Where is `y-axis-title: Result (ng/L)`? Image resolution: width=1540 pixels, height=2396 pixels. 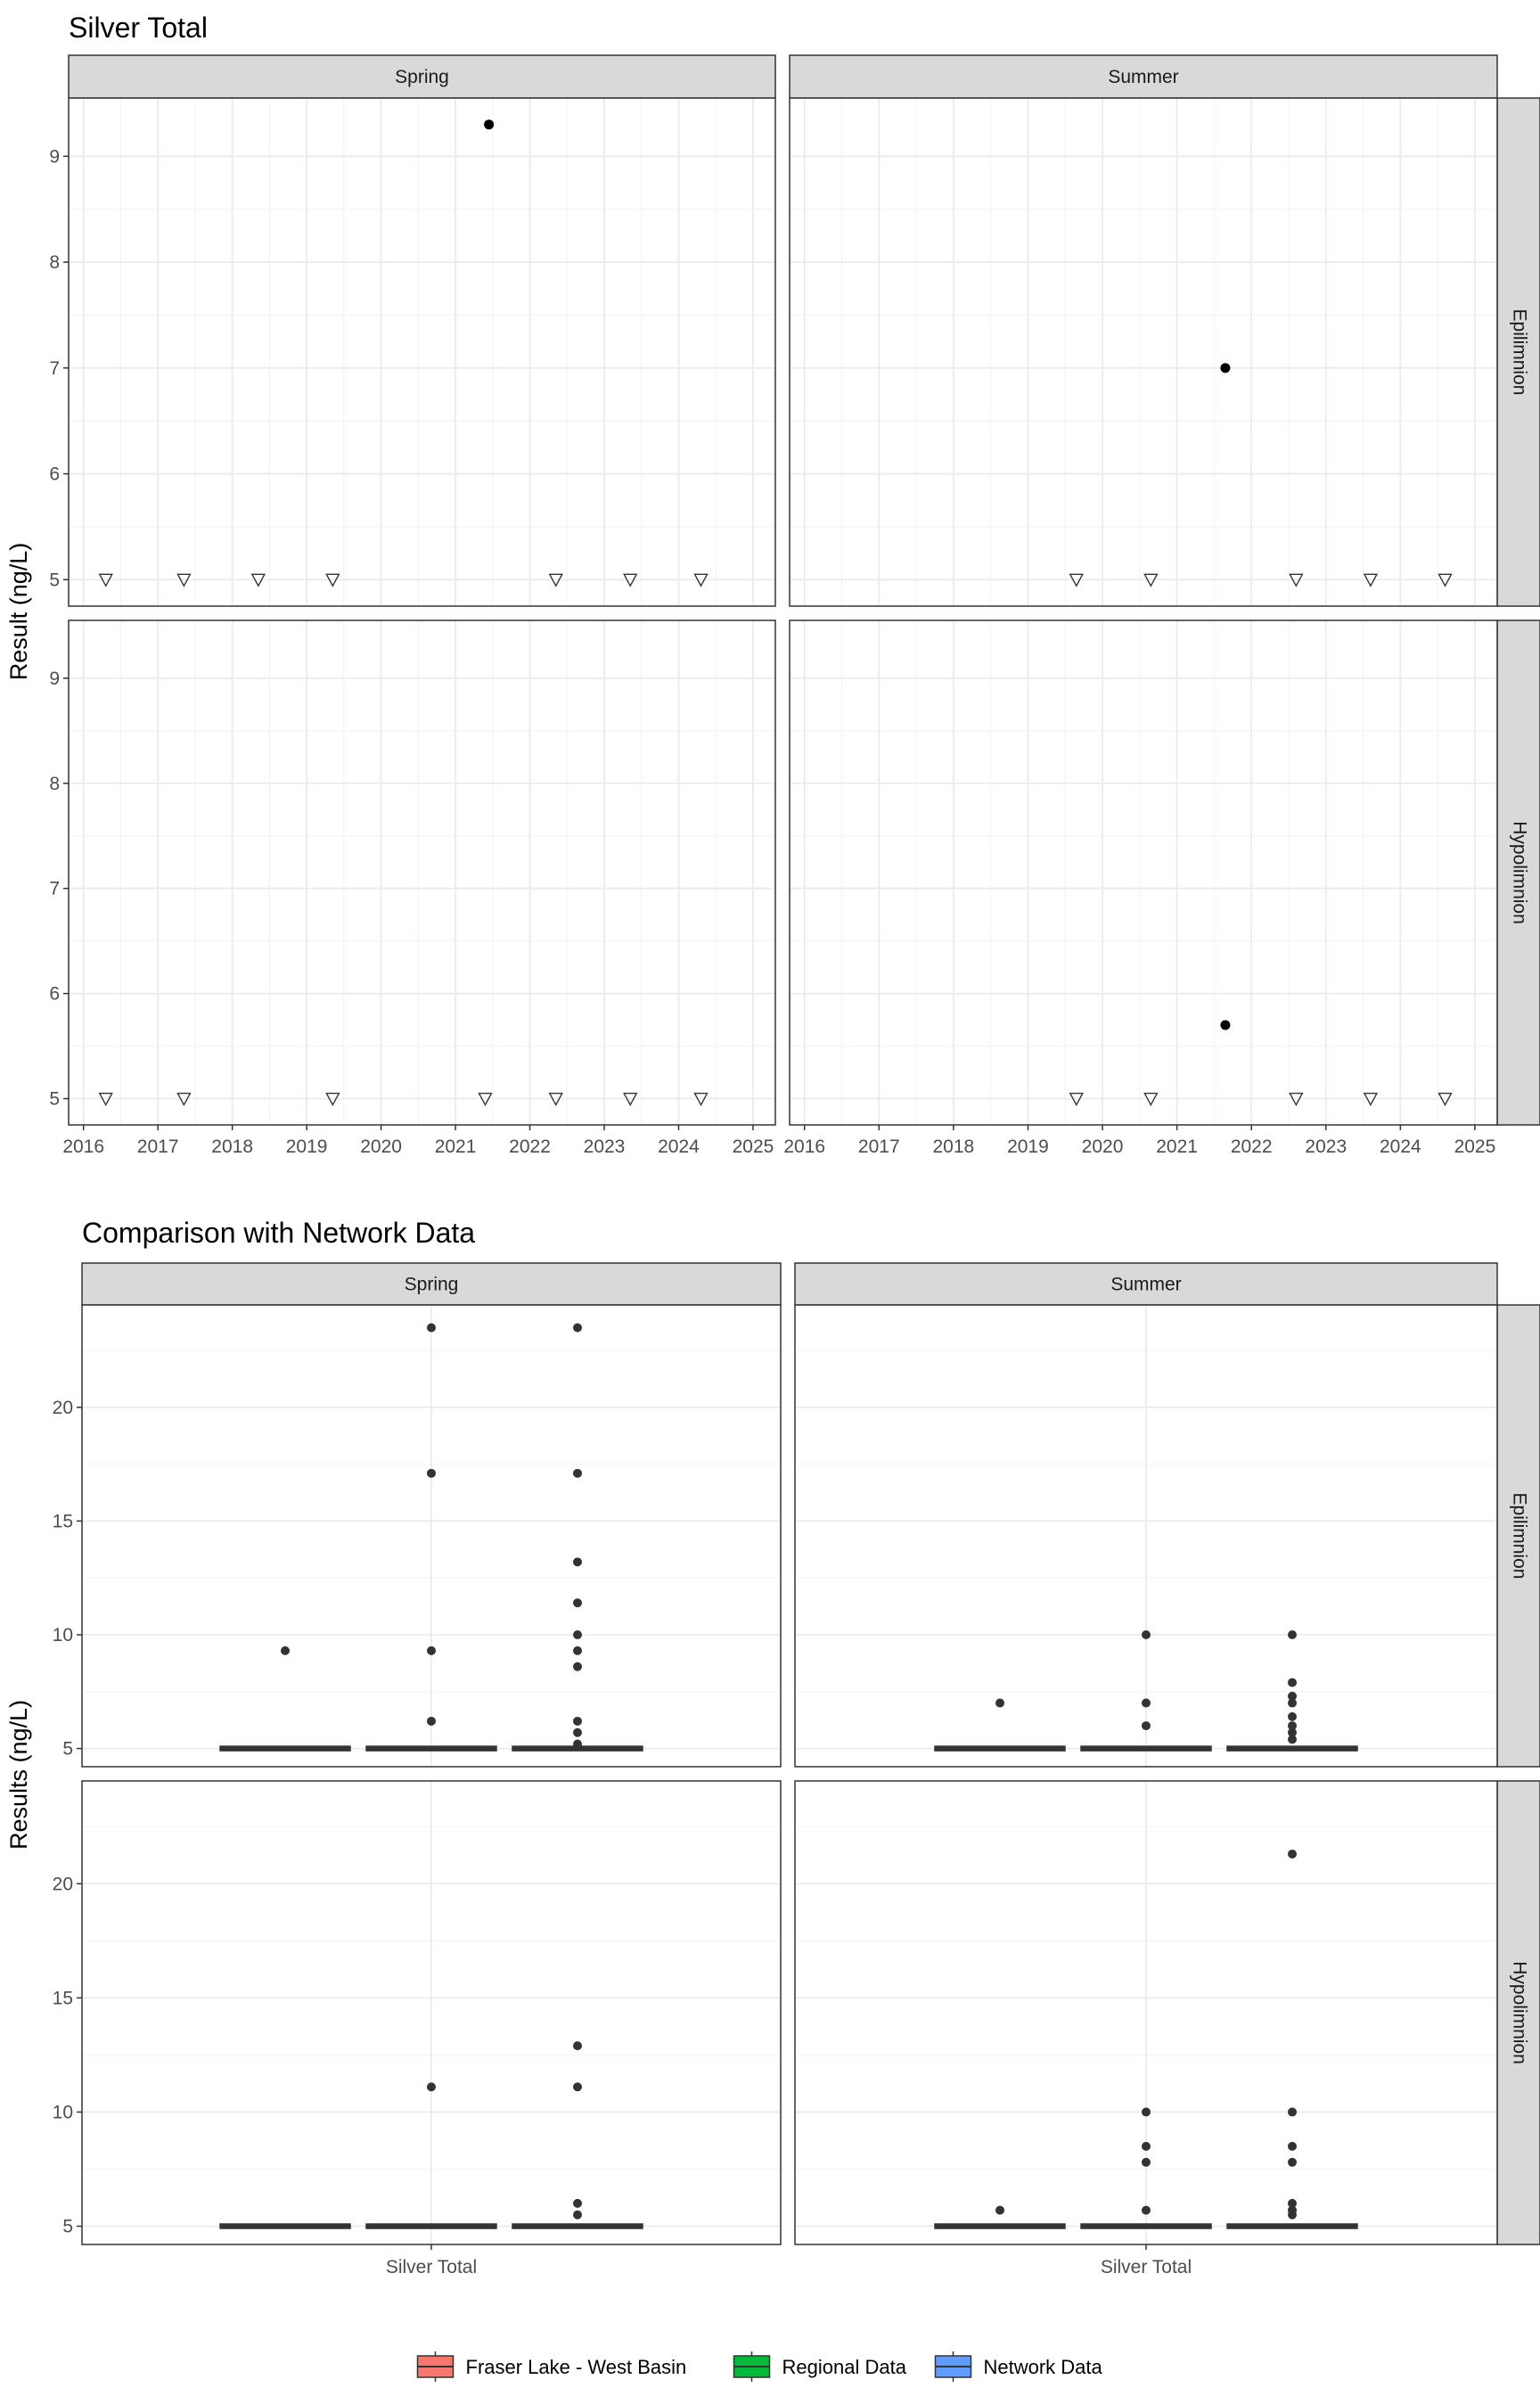 y-axis-title: Result (ng/L) is located at coordinates (18, 612).